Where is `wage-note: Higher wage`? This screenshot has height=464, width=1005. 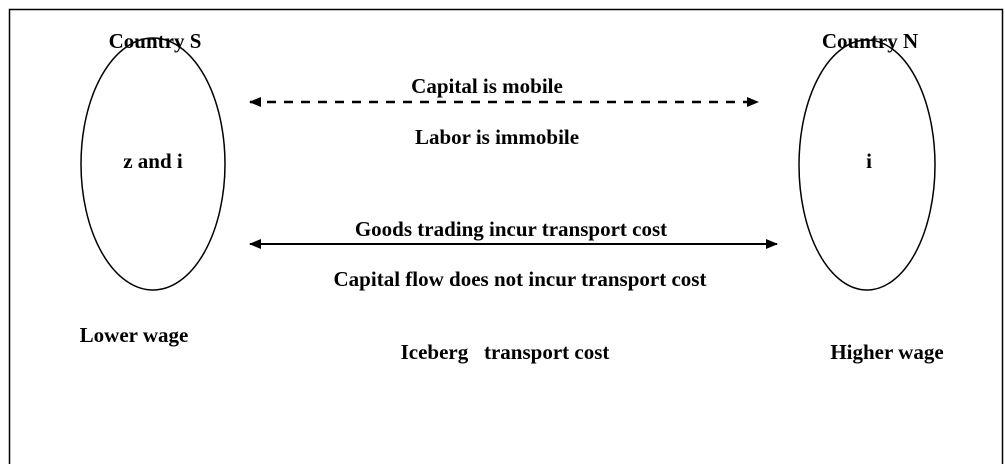 wage-note: Higher wage is located at coordinates (886, 352).